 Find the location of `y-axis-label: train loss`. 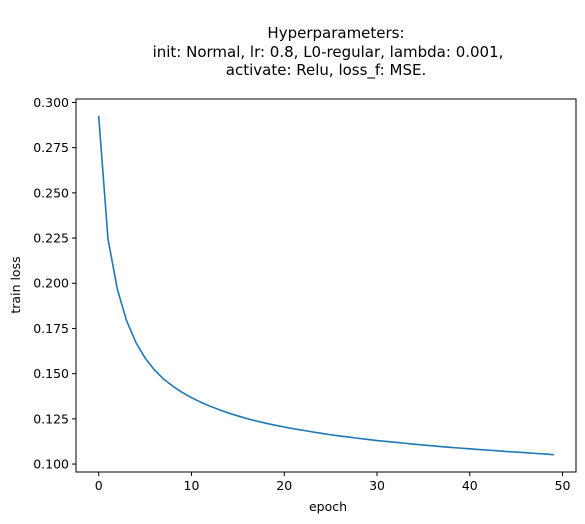

y-axis-label: train loss is located at coordinates (15, 284).